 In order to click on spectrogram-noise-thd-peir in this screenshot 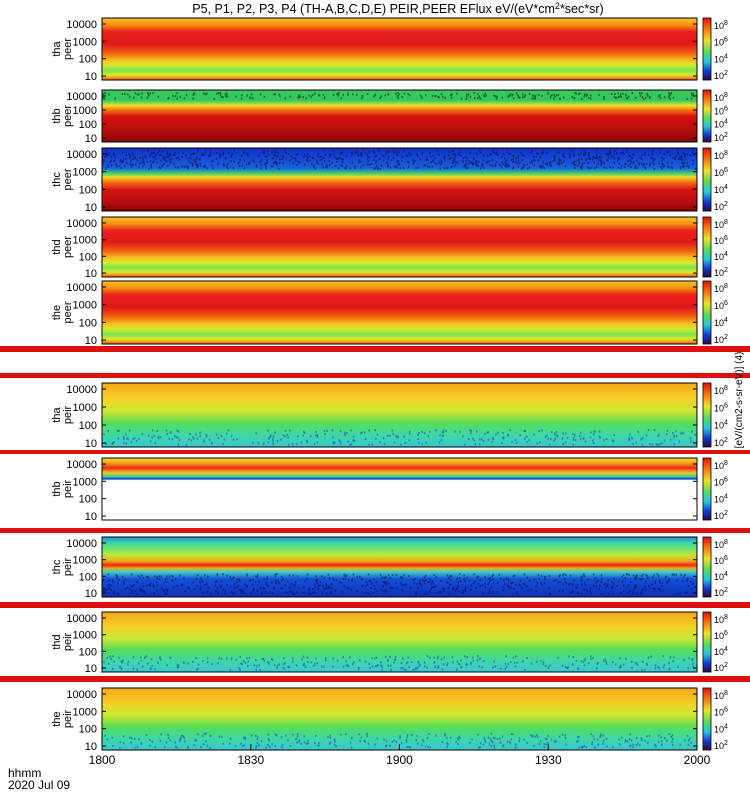, I will do `click(398, 663)`.